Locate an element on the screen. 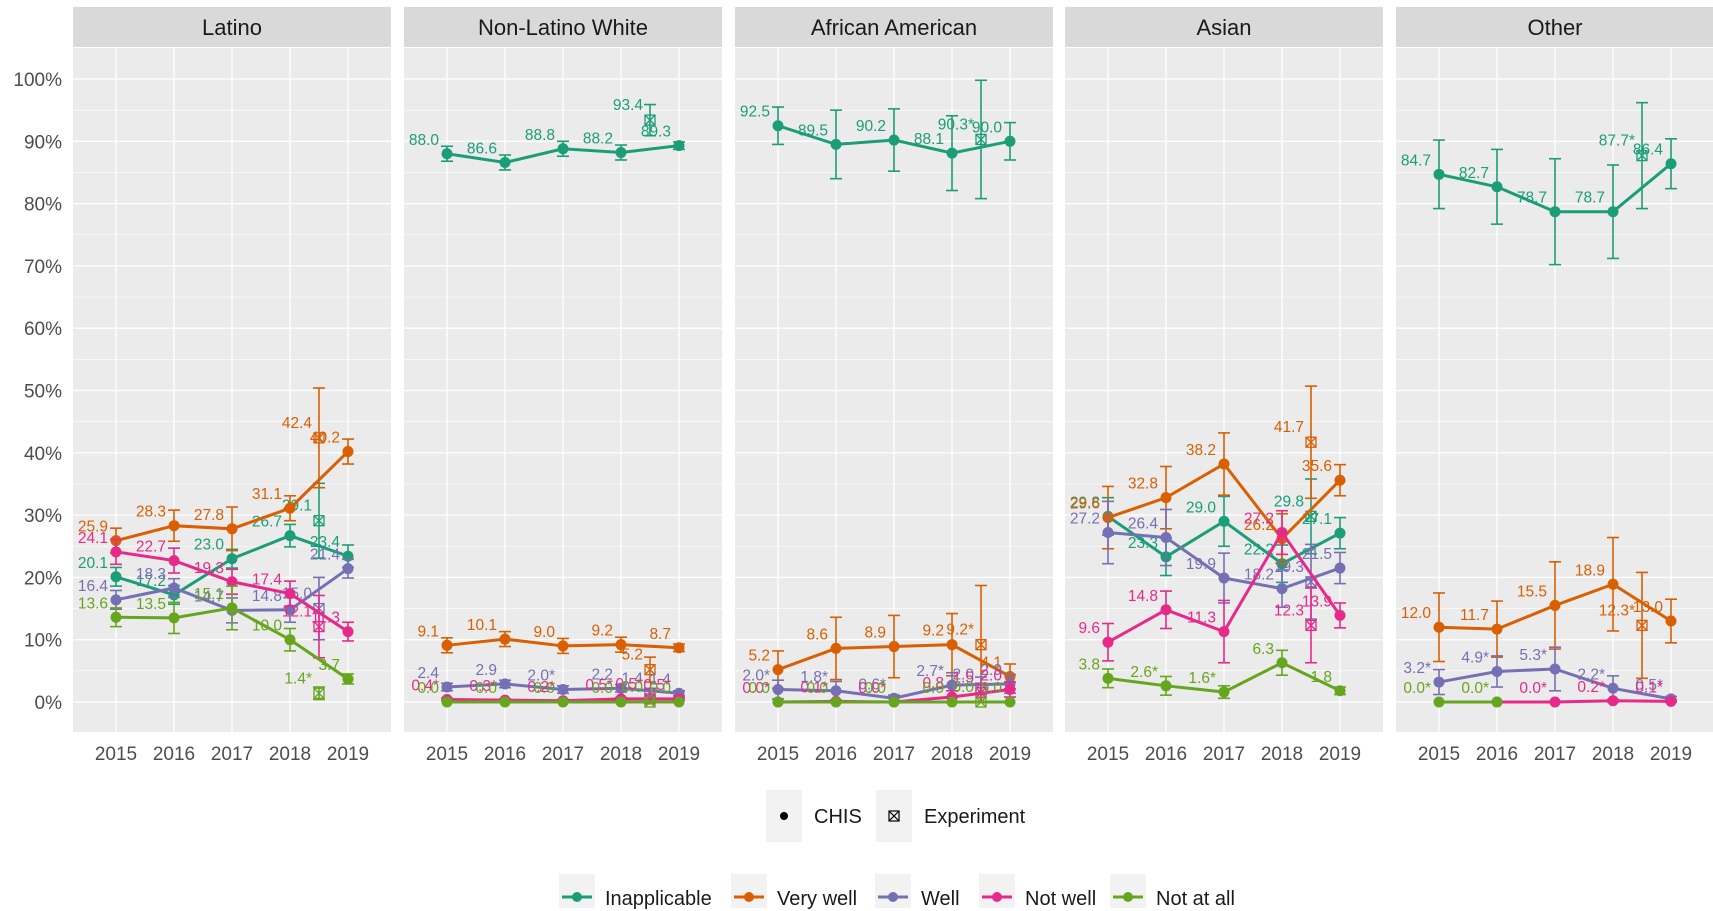 The width and height of the screenshot is (1713, 911). category-legend-item-inapplicable: Inapplicable is located at coordinates (635, 892).